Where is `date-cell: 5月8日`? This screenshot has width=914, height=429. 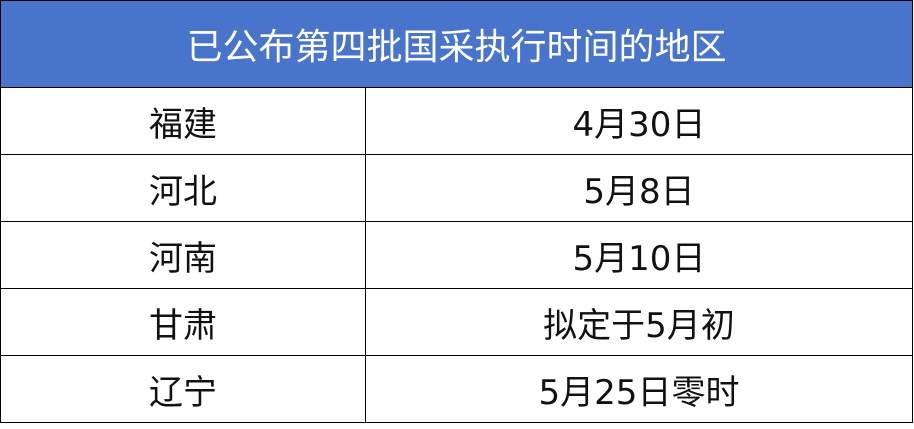 date-cell: 5月8日 is located at coordinates (639, 188).